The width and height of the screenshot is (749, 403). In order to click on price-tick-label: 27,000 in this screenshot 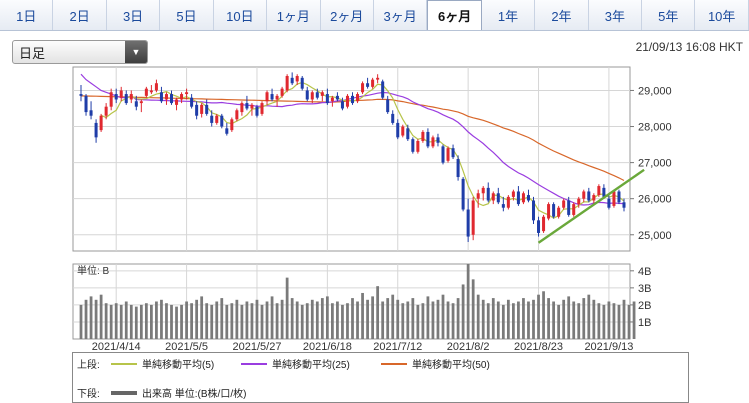, I will do `click(655, 164)`.